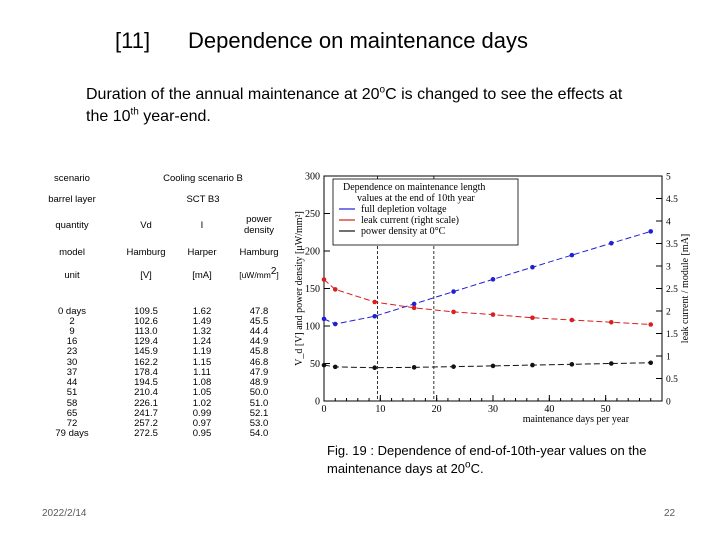  I want to click on y-right-tick-label: 0.5, so click(672, 380).